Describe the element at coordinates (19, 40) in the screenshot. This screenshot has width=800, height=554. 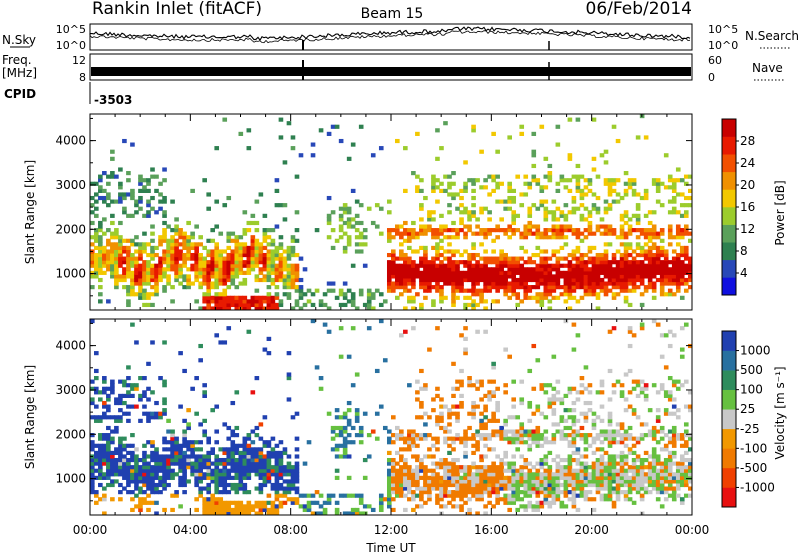
I see `nsky-left-label: N.Sky` at that location.